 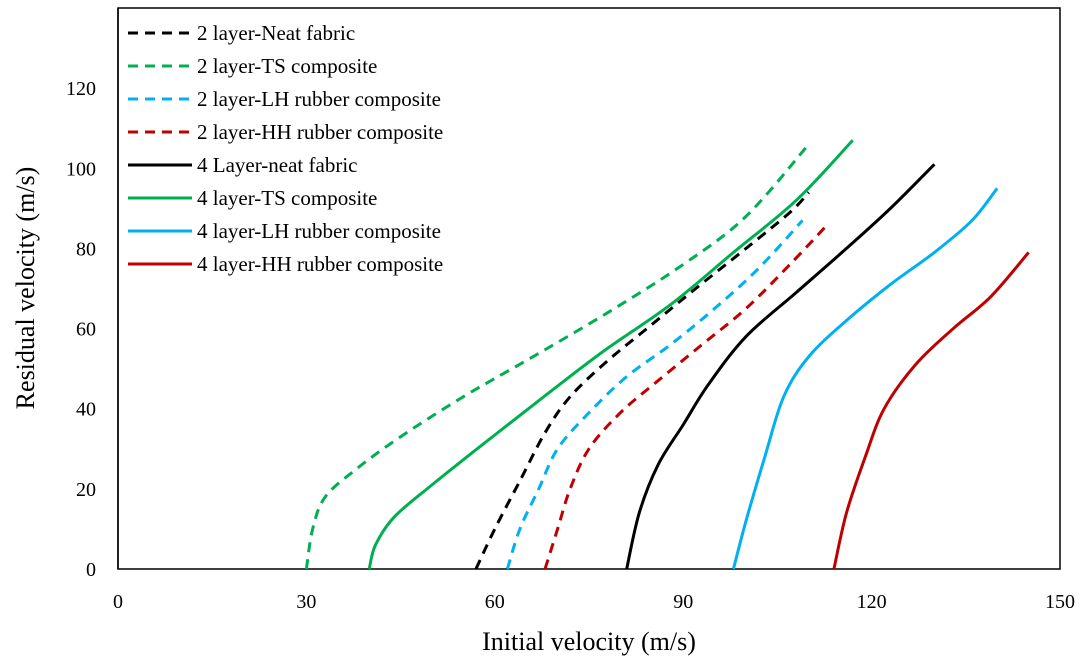 I want to click on y-tick-label: 0, so click(x=91, y=570).